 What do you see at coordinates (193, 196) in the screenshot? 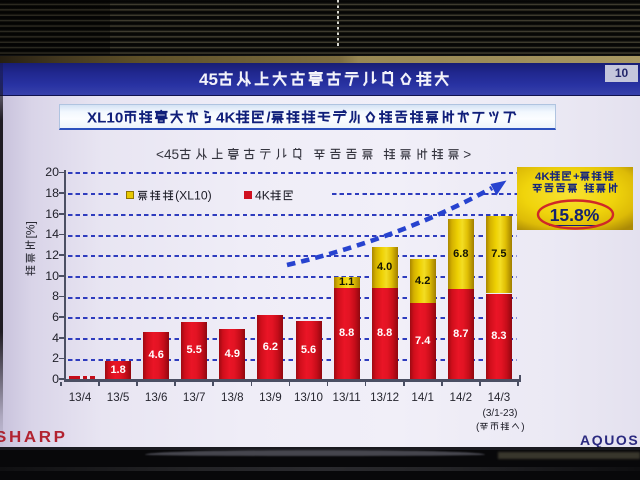
I see `svg-text: (XL10)` at bounding box center [193, 196].